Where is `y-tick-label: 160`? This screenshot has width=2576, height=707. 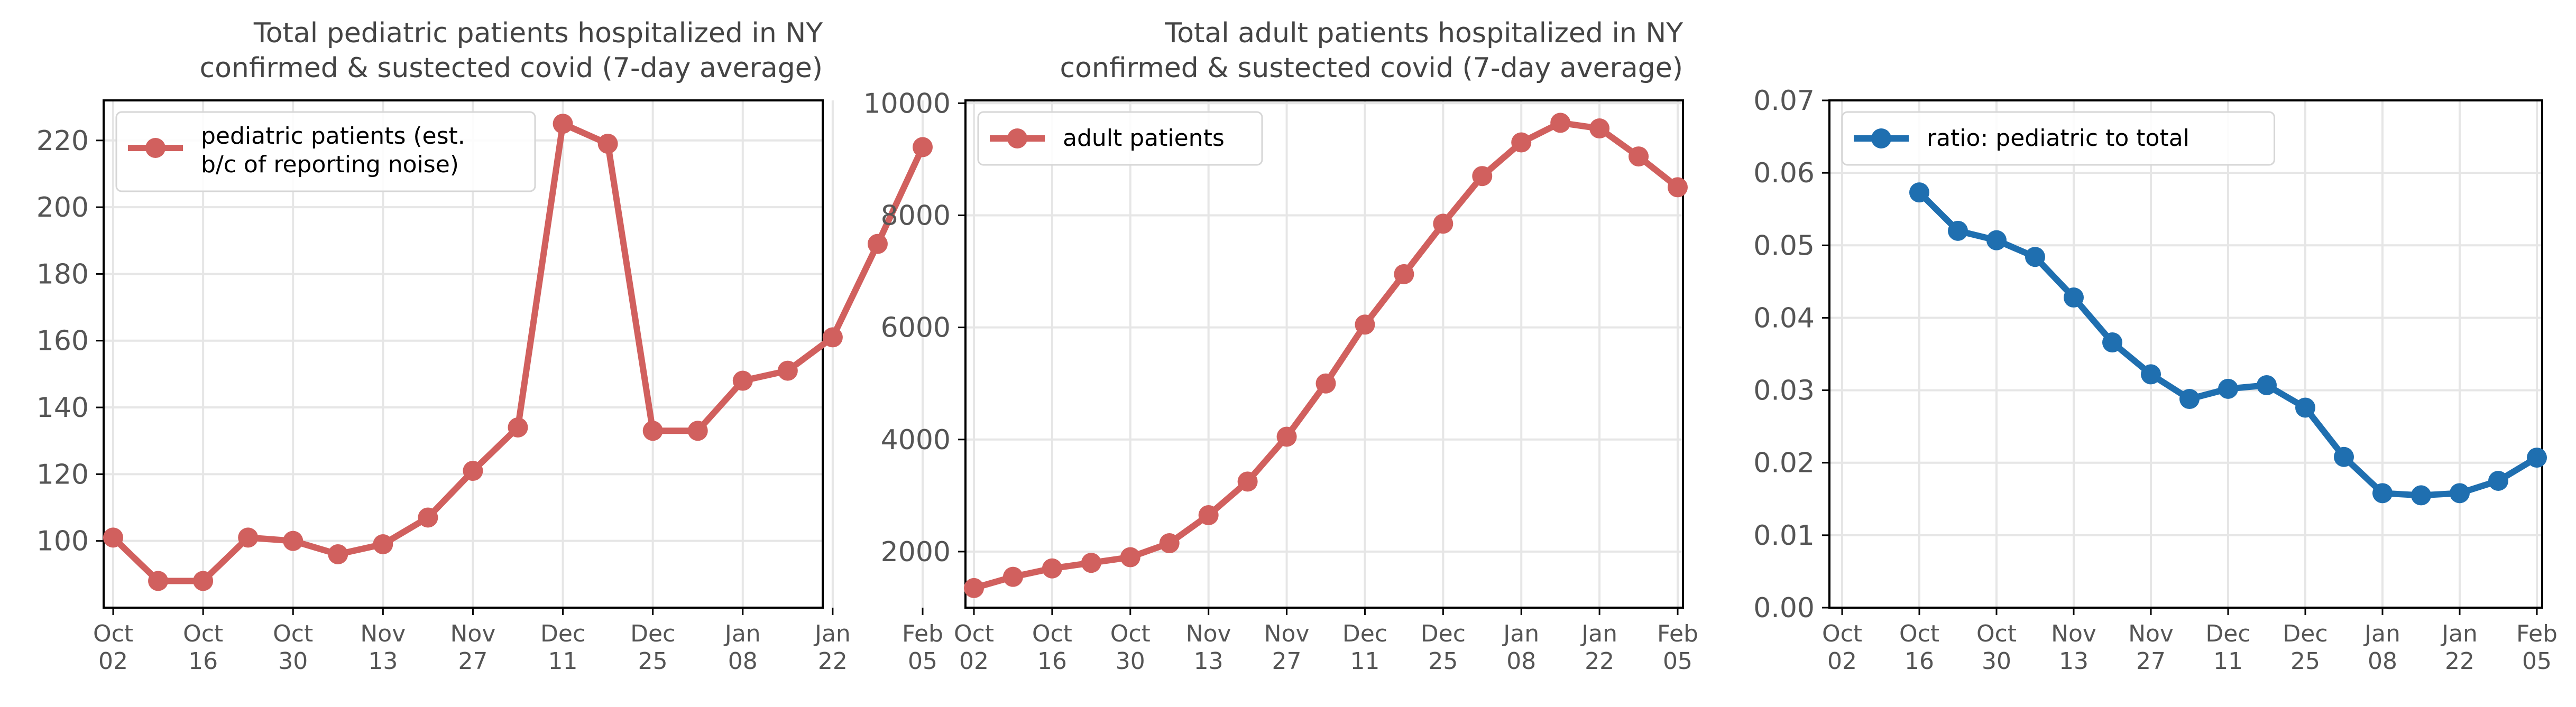
y-tick-label: 160 is located at coordinates (63, 341).